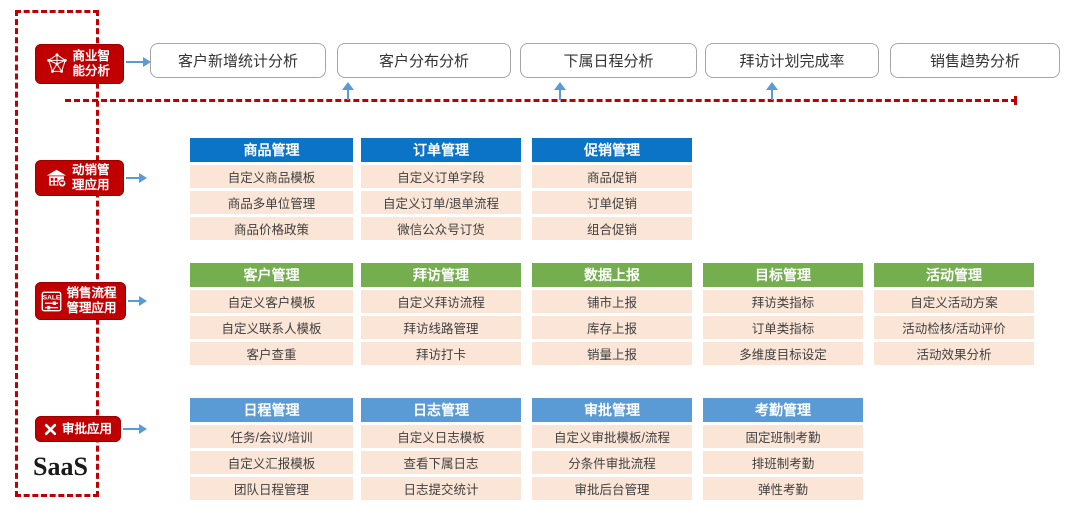 The image size is (1077, 517). What do you see at coordinates (441, 275) in the screenshot?
I see `feature-table-header: 拜访管理` at bounding box center [441, 275].